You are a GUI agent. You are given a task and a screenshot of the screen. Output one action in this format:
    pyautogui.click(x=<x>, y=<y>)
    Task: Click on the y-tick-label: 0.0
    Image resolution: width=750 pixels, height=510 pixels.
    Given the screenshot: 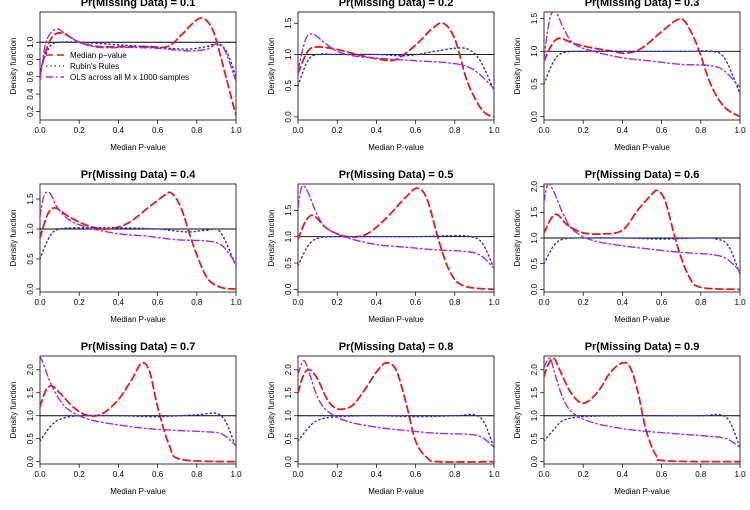 What is the action you would take?
    pyautogui.click(x=534, y=462)
    